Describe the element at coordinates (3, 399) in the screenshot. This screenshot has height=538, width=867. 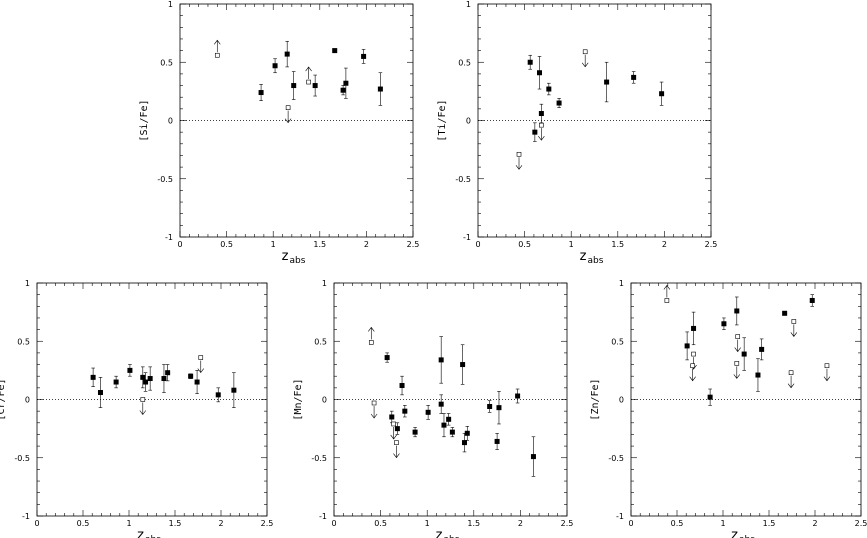
I see `y-axis-label: [Cr/Fe]` at that location.